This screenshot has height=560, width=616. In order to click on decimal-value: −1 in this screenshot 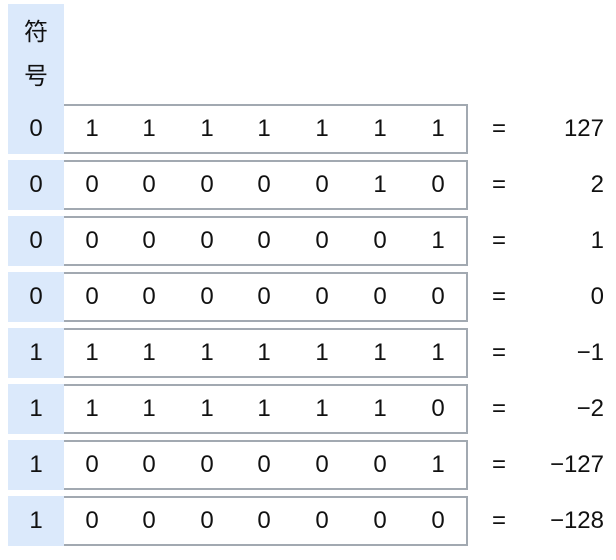, I will do `click(590, 352)`.